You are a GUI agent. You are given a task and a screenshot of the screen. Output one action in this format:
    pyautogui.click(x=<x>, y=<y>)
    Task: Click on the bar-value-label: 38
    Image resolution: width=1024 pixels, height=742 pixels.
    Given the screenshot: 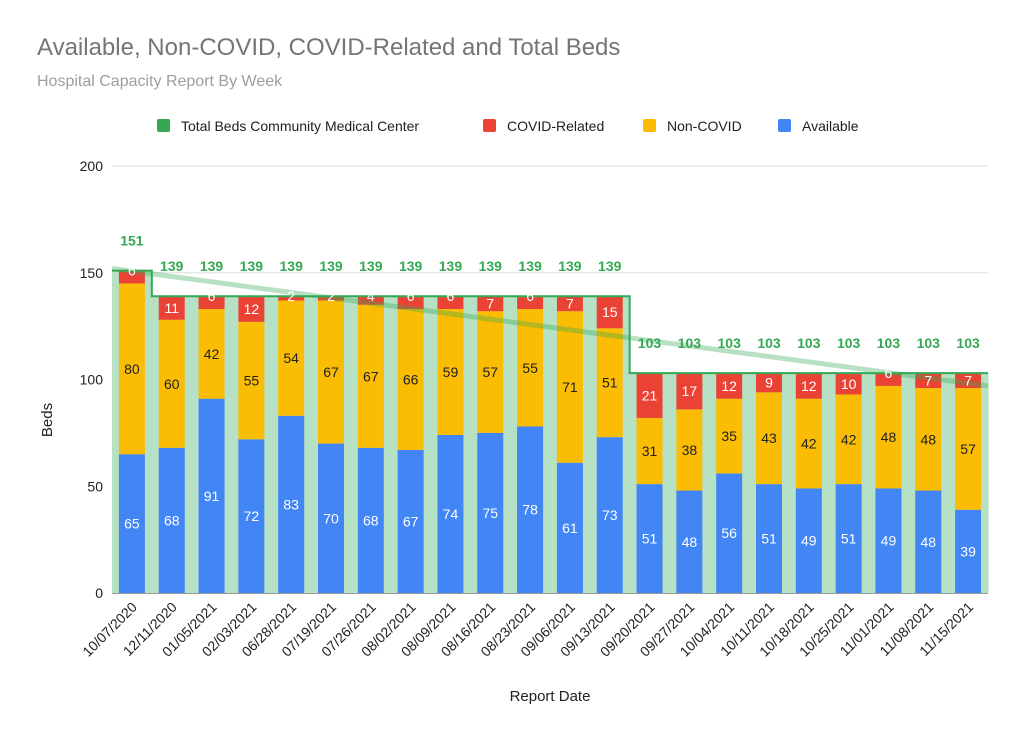 What is the action you would take?
    pyautogui.click(x=690, y=450)
    